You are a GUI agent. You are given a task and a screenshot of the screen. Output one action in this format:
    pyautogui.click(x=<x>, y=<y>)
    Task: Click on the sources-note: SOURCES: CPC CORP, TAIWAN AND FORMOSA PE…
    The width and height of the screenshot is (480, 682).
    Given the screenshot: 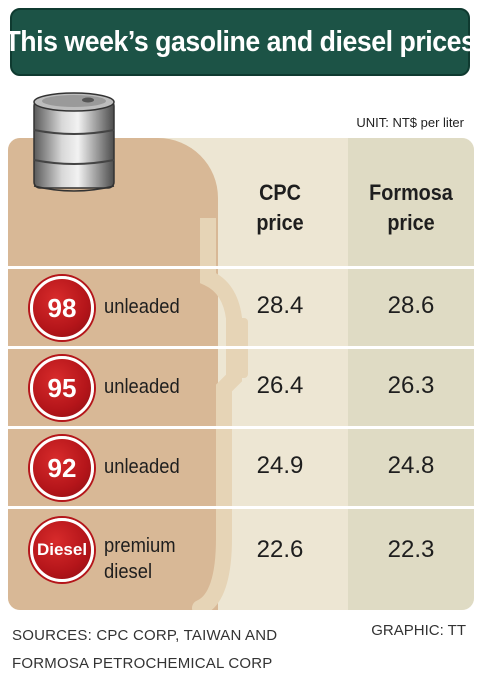 What is the action you would take?
    pyautogui.click(x=144, y=650)
    